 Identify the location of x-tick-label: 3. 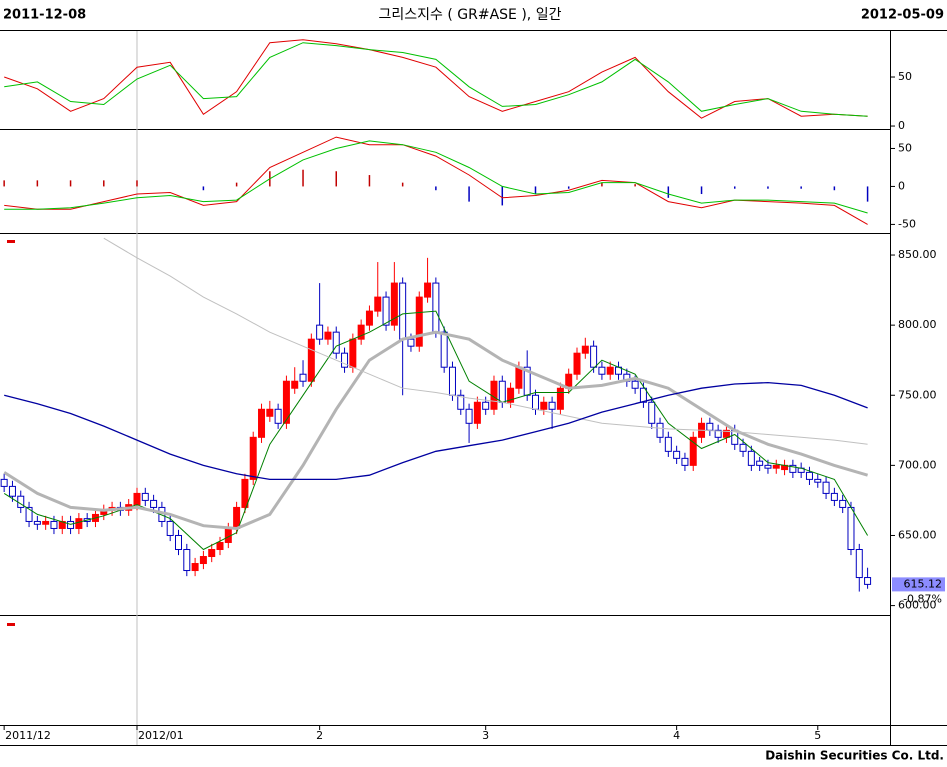
(485, 735).